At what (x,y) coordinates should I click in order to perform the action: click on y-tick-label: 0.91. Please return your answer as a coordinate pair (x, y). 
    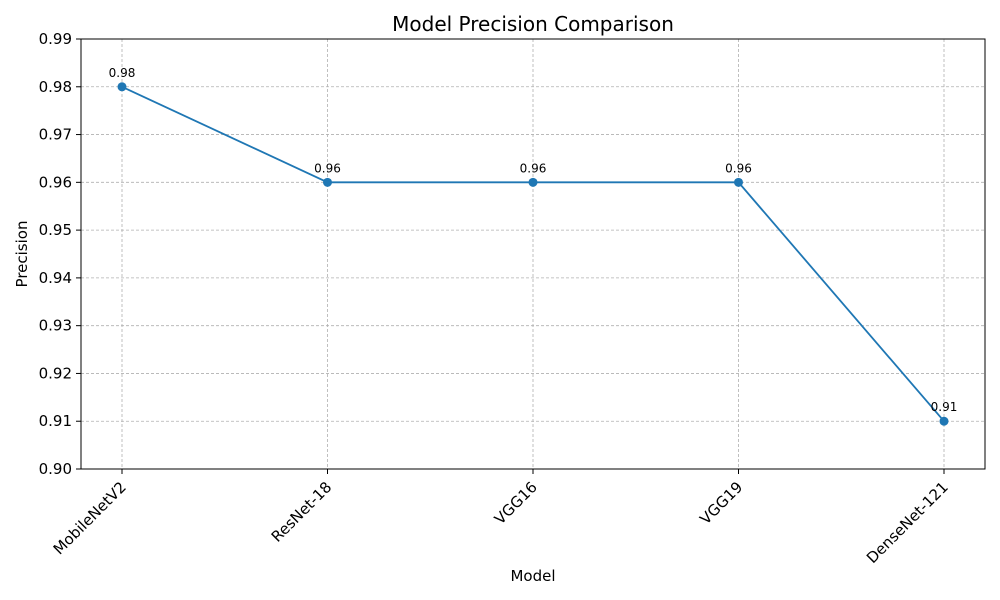
    Looking at the image, I should click on (55, 421).